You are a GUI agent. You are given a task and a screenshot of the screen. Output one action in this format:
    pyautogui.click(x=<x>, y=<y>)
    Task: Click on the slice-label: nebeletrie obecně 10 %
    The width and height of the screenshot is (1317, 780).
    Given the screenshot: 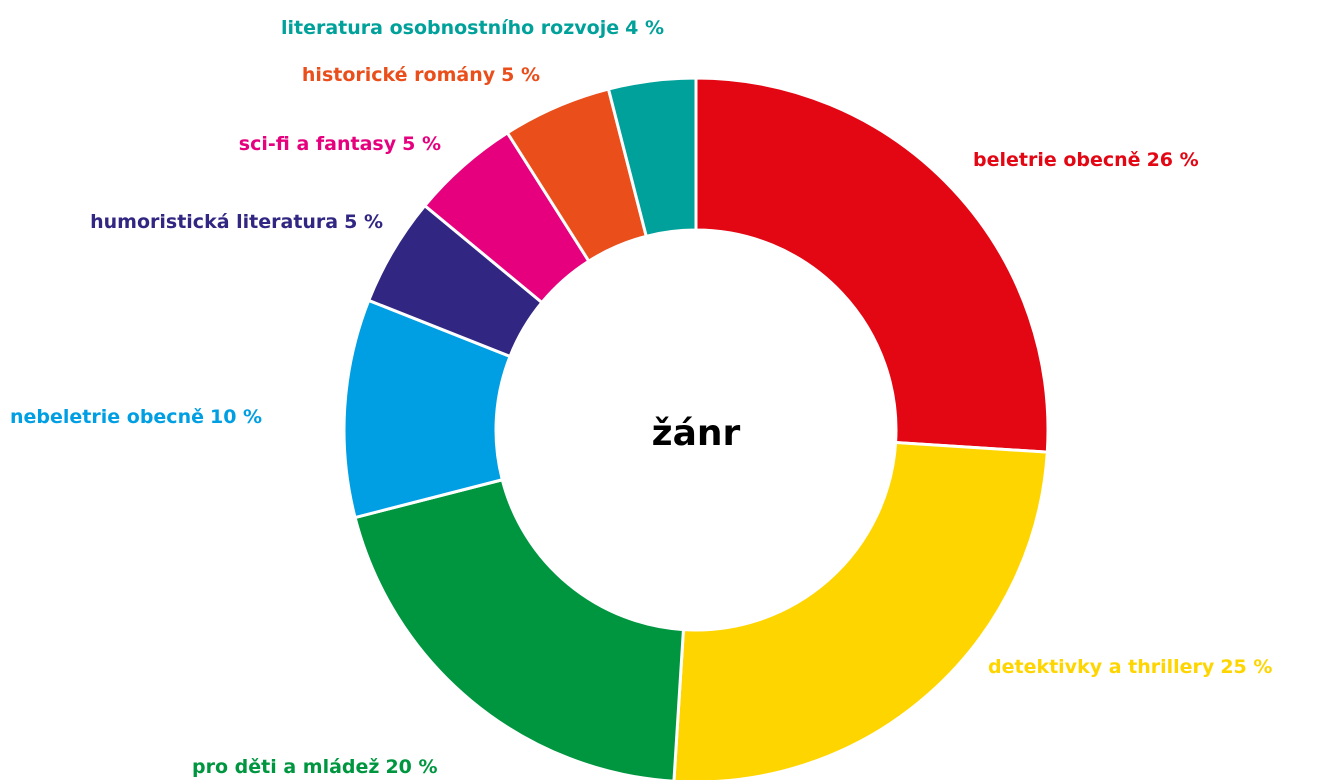 What is the action you would take?
    pyautogui.click(x=136, y=417)
    